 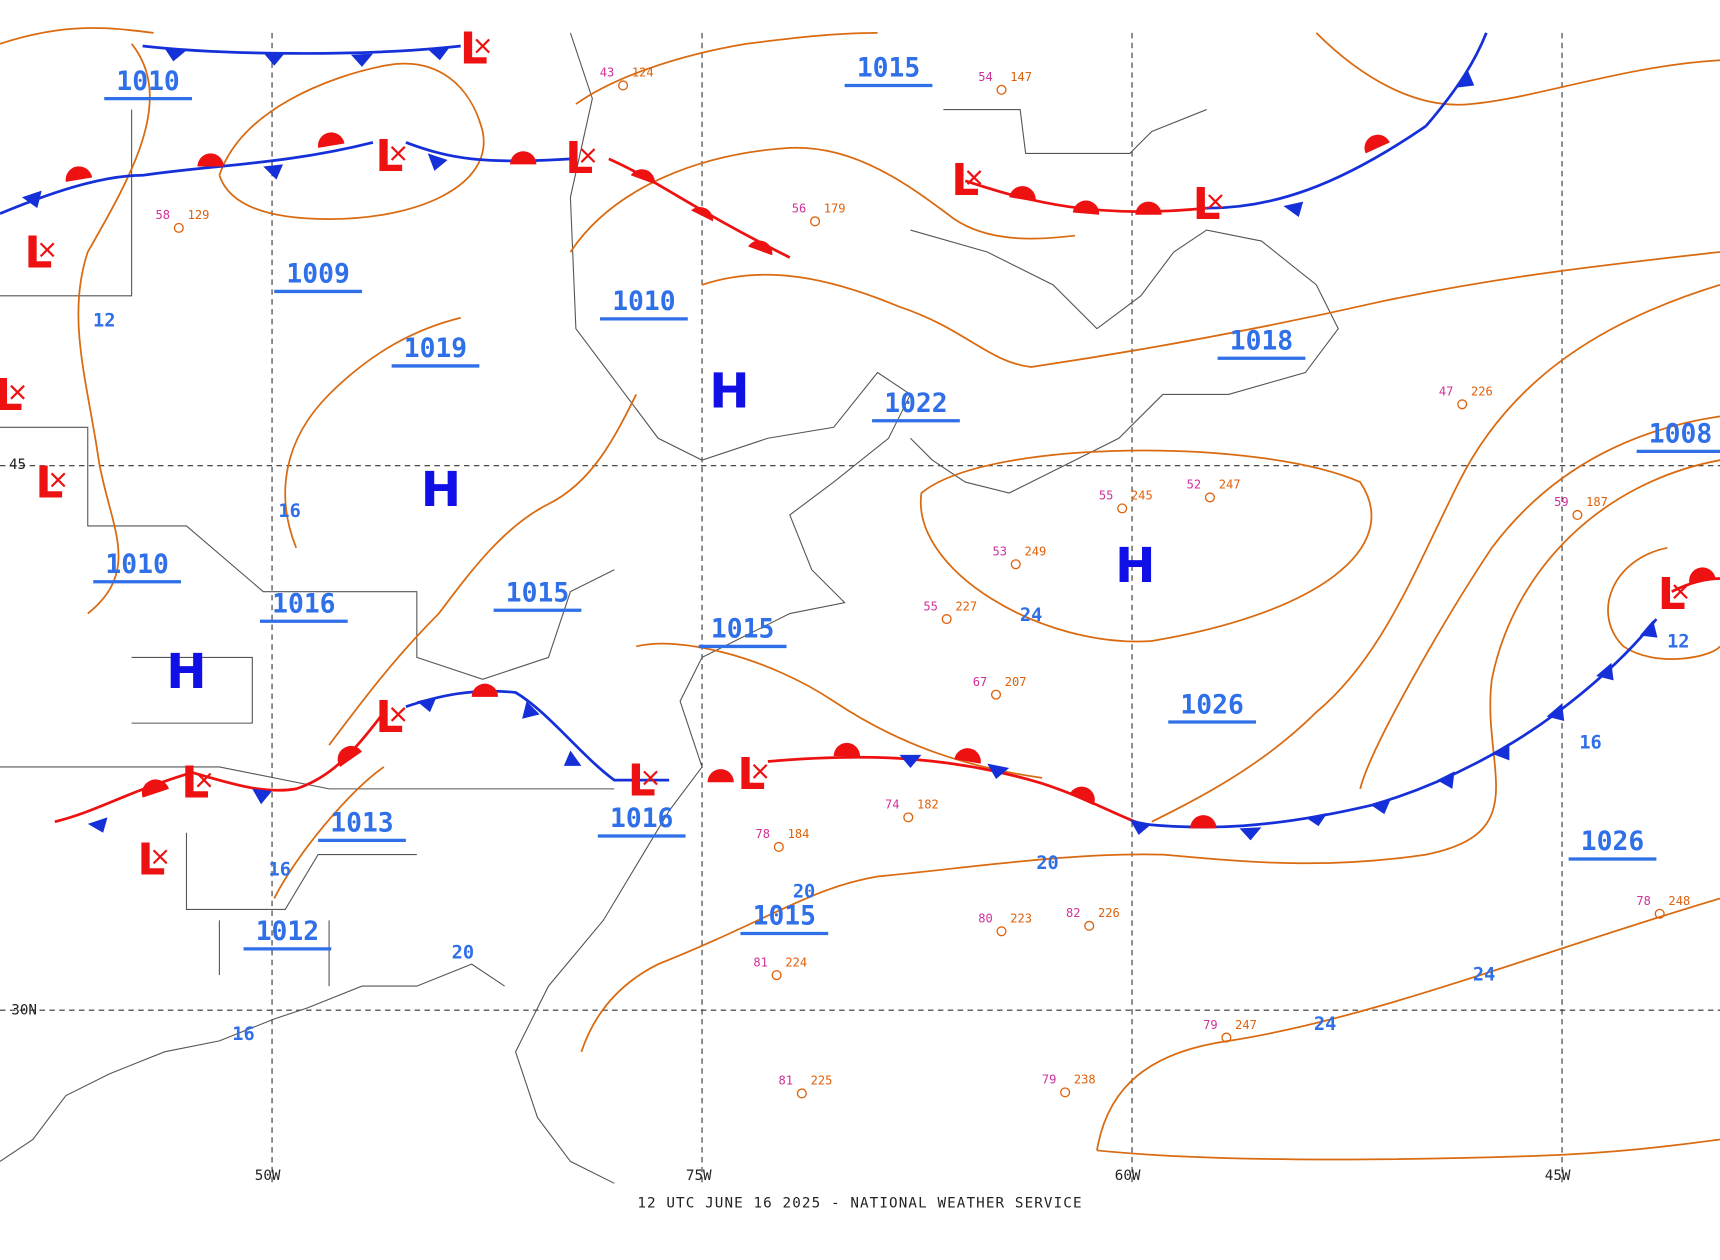 What do you see at coordinates (796, 962) in the screenshot?
I see `station-pressure: 224` at bounding box center [796, 962].